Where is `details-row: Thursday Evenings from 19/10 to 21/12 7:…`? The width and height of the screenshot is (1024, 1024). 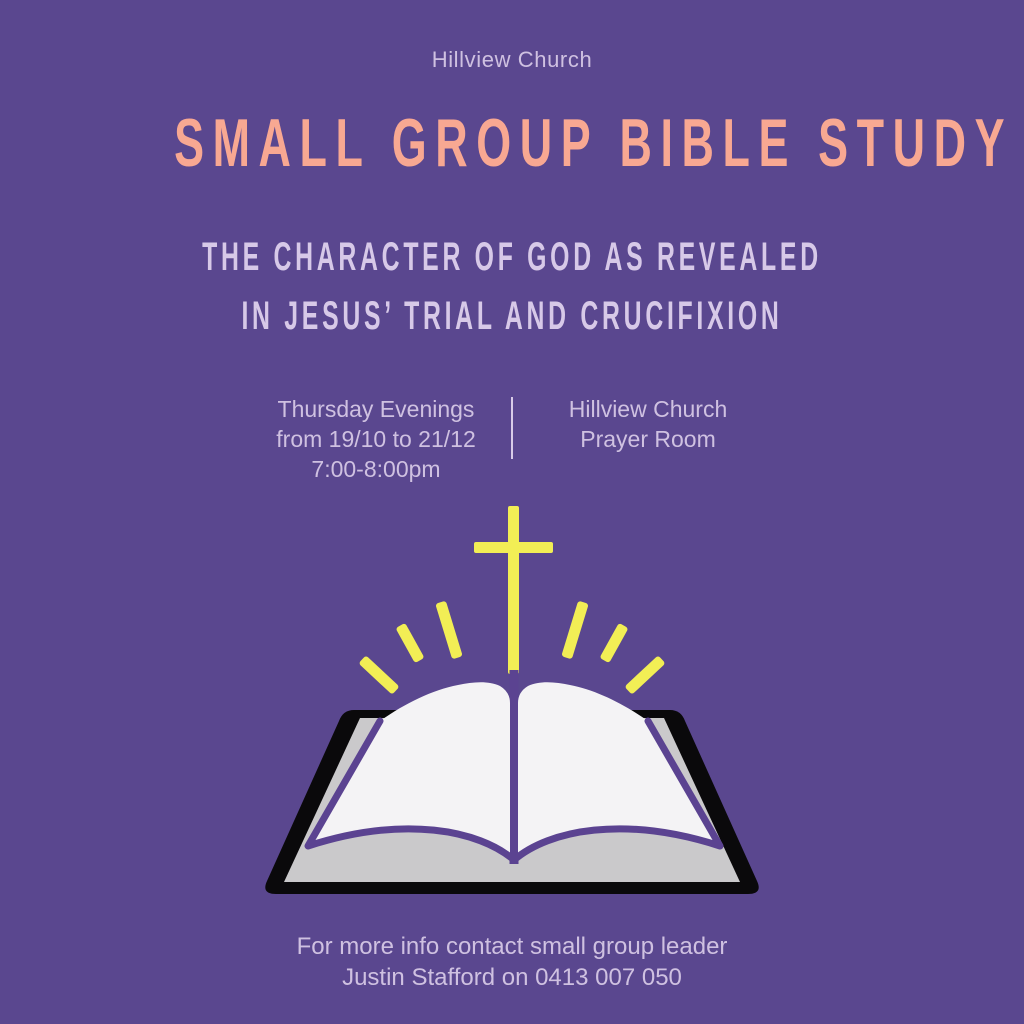 details-row: Thursday Evenings from 19/10 to 21/12 7:… is located at coordinates (512, 439).